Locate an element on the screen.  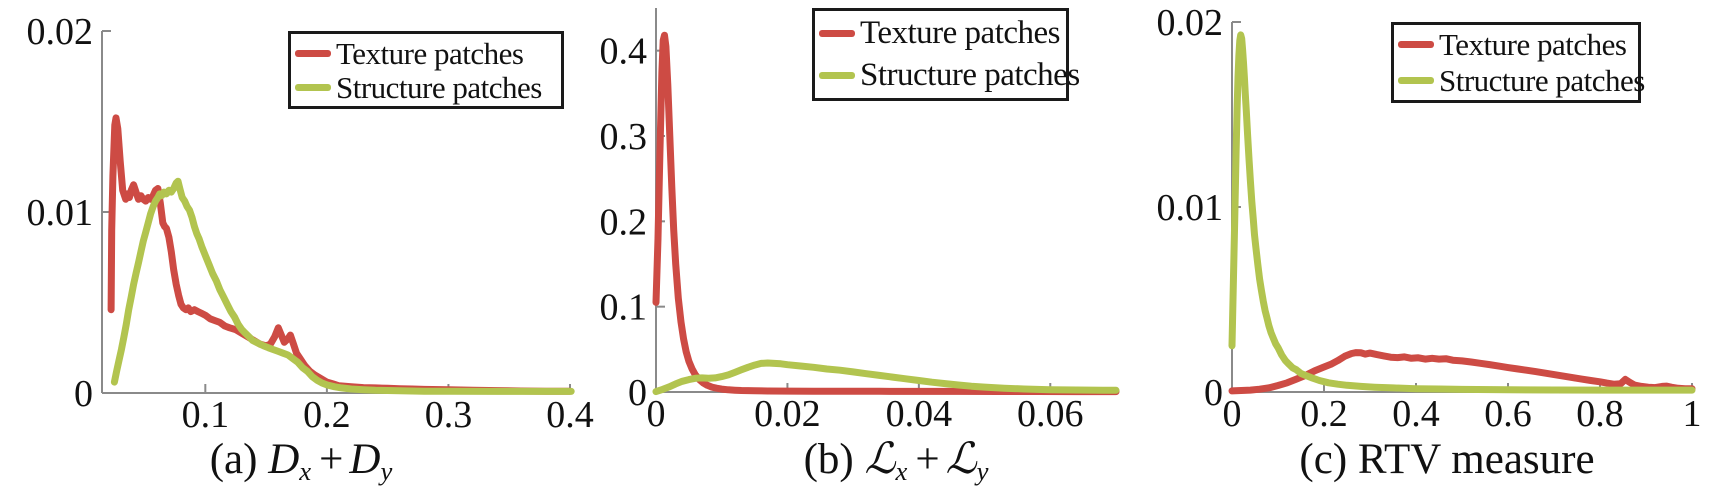
y-tick-label-a: 0.01 is located at coordinates (60, 213).